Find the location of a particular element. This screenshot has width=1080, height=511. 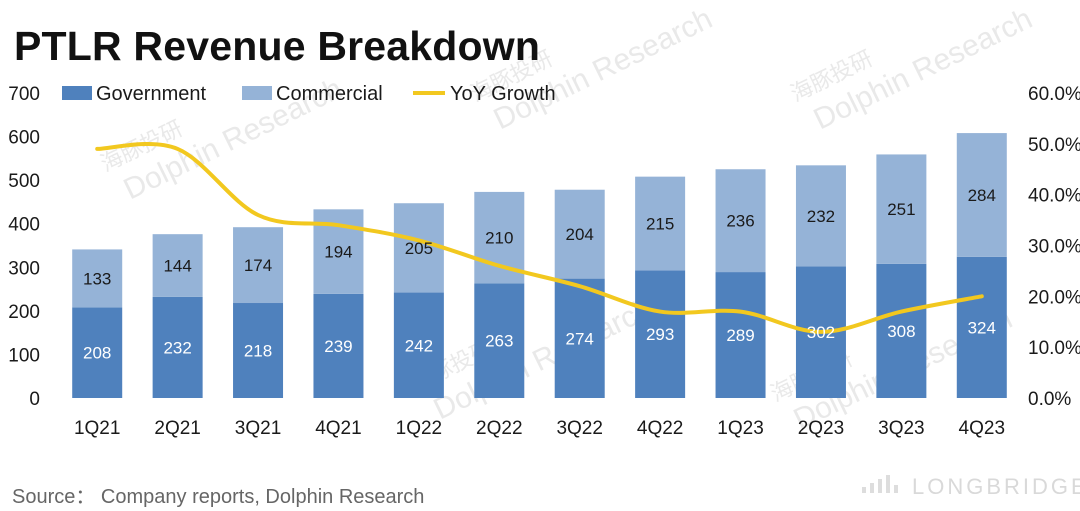

data-label-government: 263 is located at coordinates (499, 341).